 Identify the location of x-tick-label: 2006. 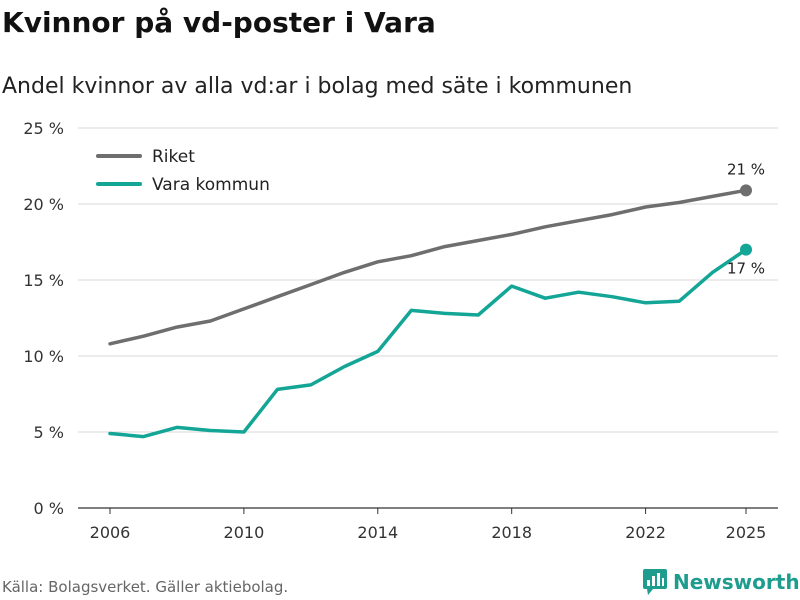
(110, 532).